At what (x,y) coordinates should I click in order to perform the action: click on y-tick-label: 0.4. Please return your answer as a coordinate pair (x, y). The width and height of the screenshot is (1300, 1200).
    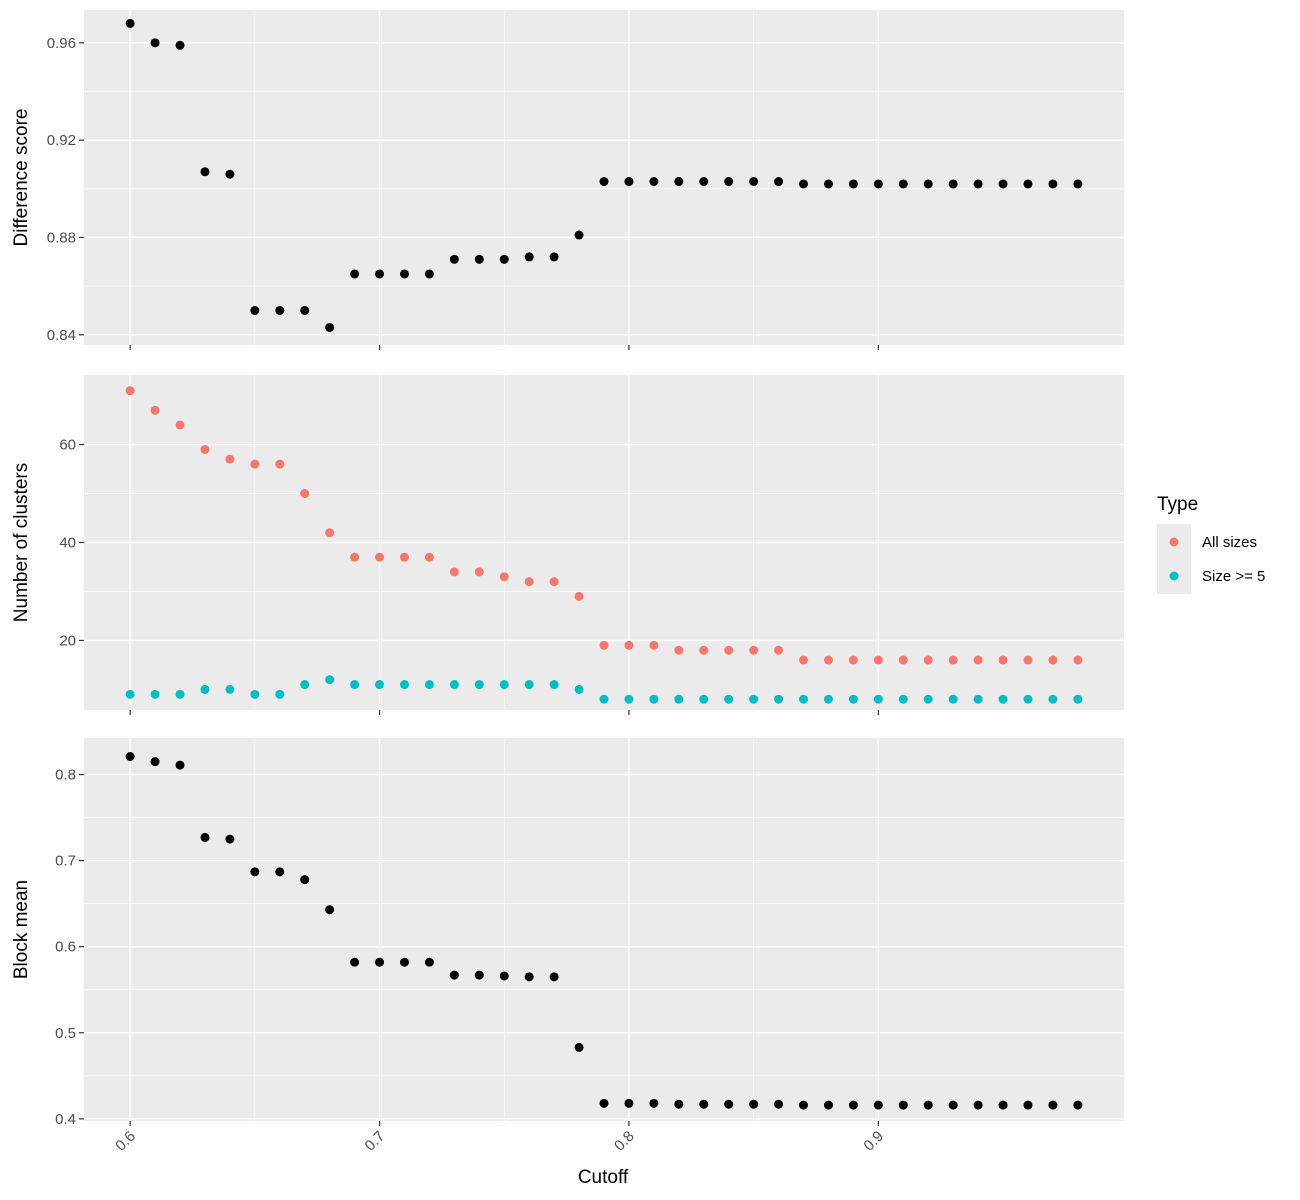
    Looking at the image, I should click on (65, 1119).